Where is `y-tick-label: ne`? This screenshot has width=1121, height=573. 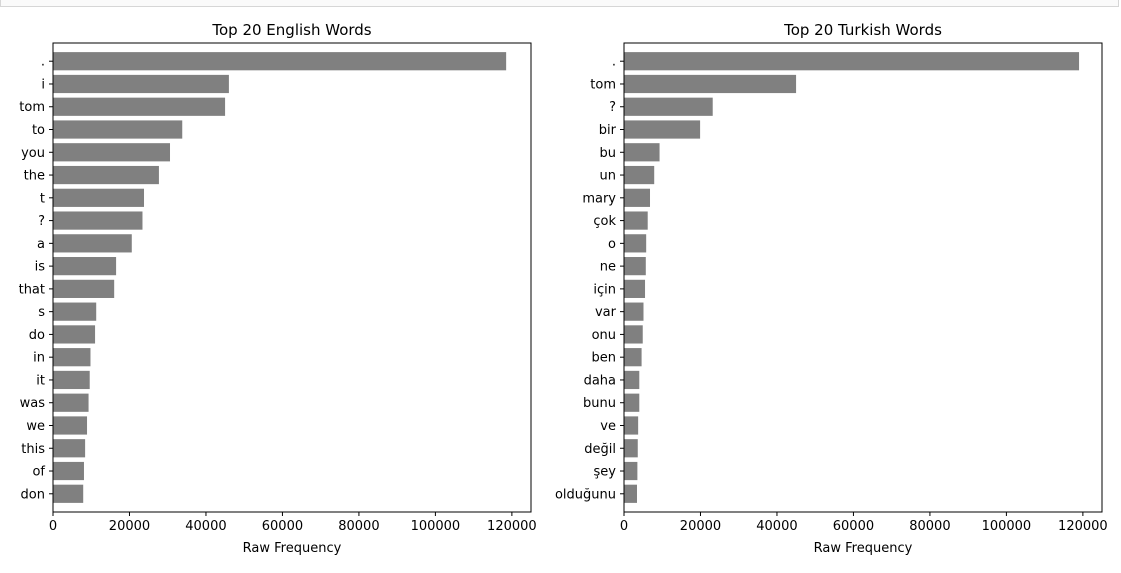 y-tick-label: ne is located at coordinates (608, 267).